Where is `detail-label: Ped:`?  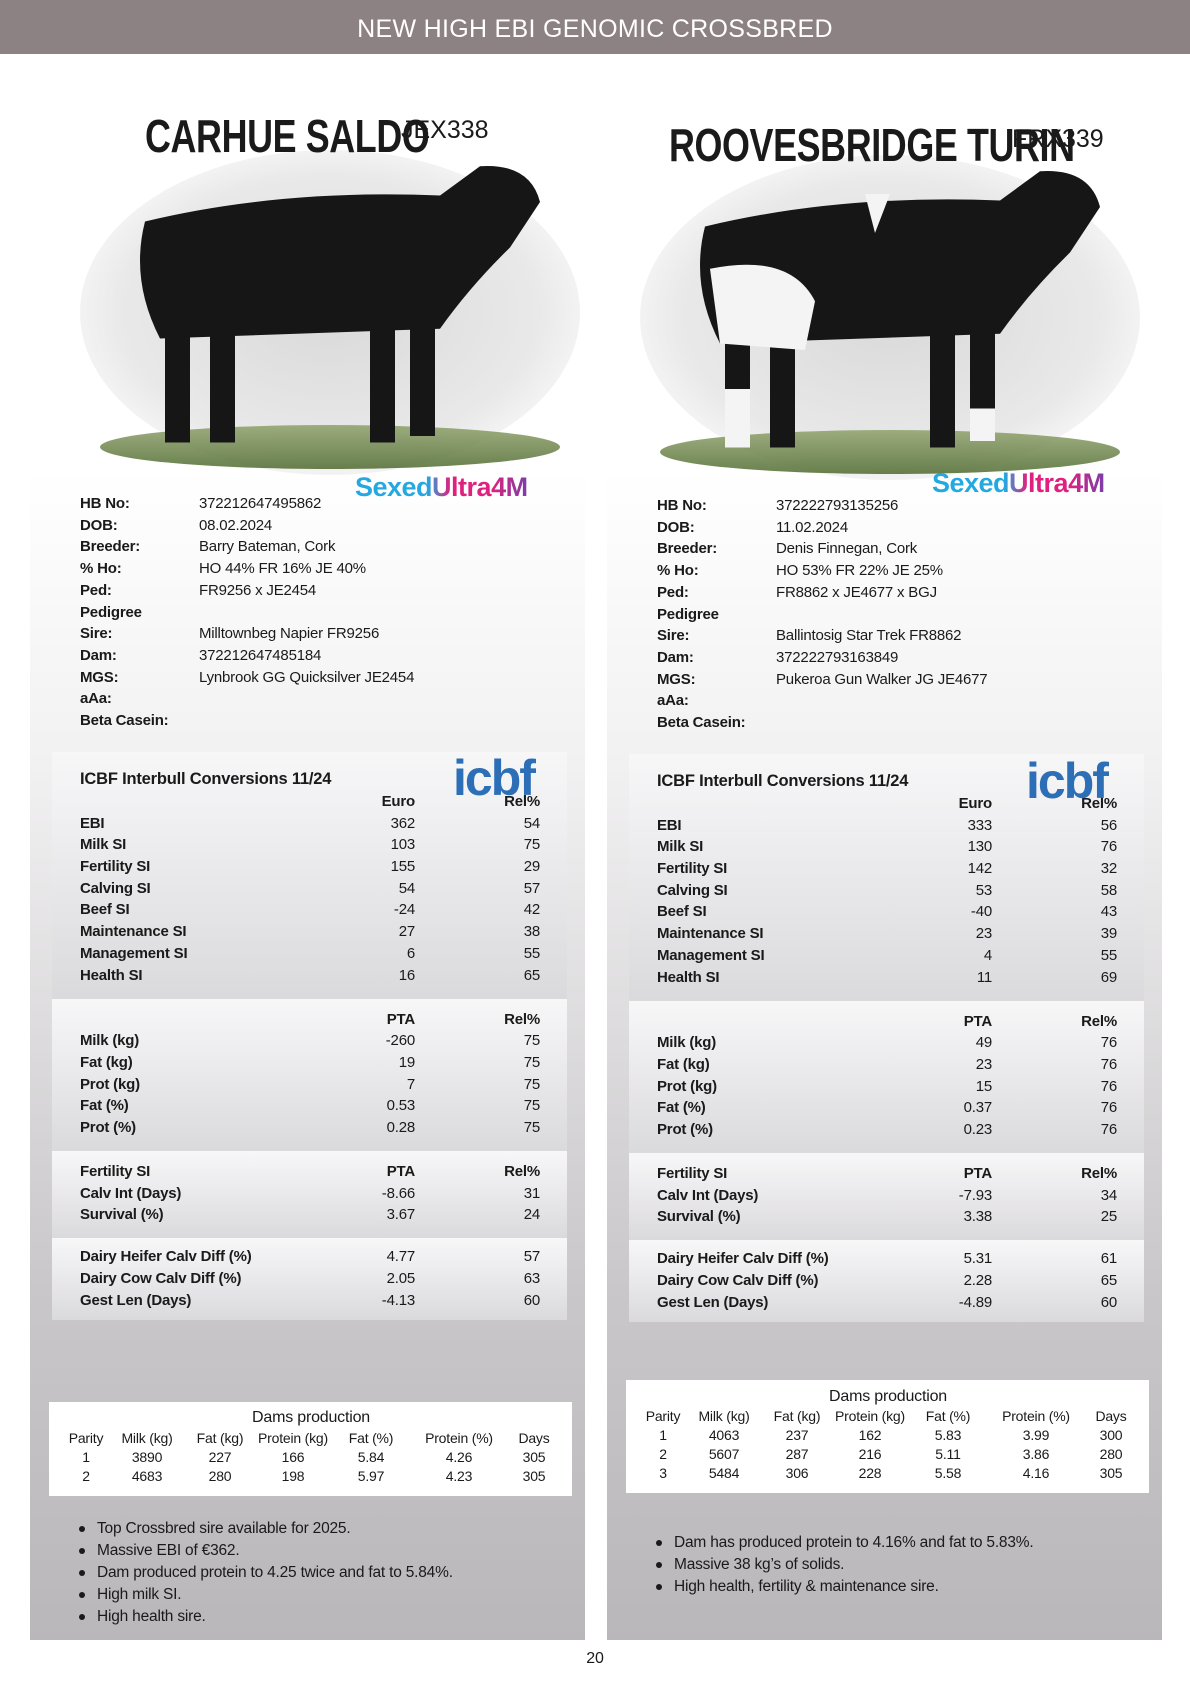
detail-label: Ped: is located at coordinates (673, 592).